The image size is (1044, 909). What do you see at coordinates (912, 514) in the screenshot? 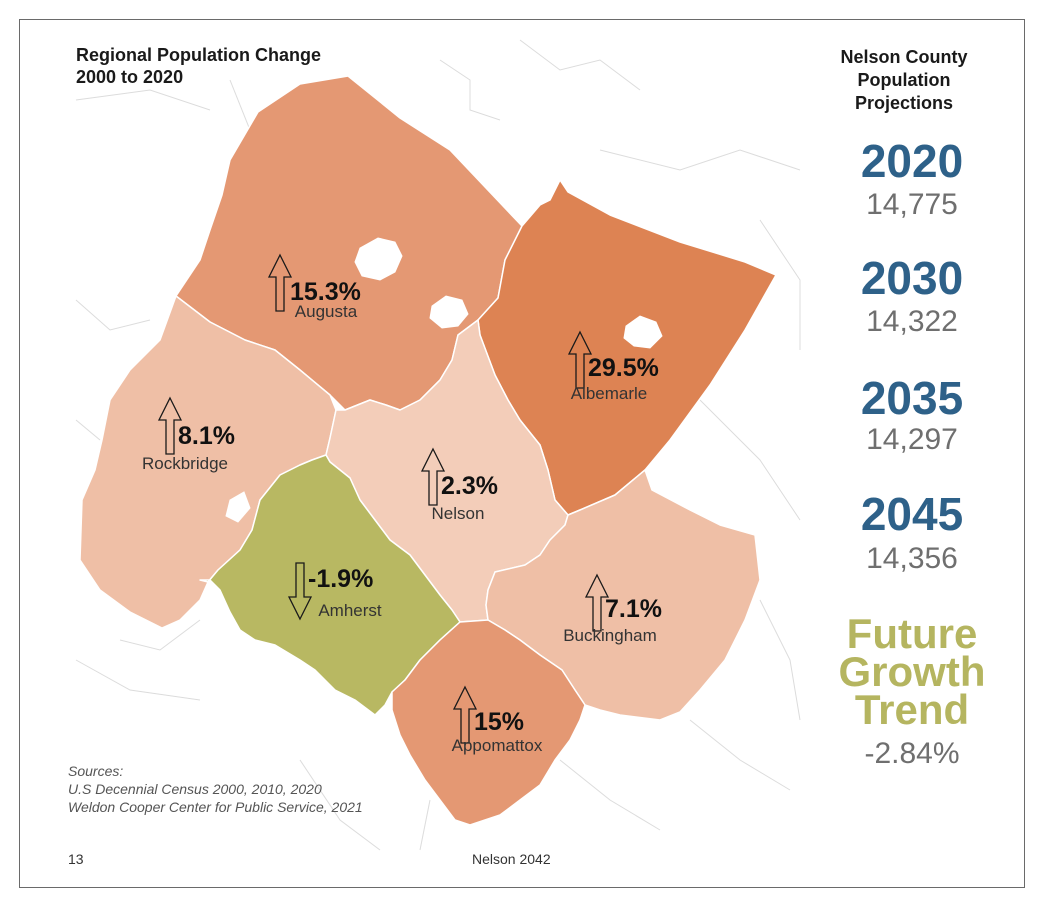
I see `projection-year-2045: 2045` at bounding box center [912, 514].